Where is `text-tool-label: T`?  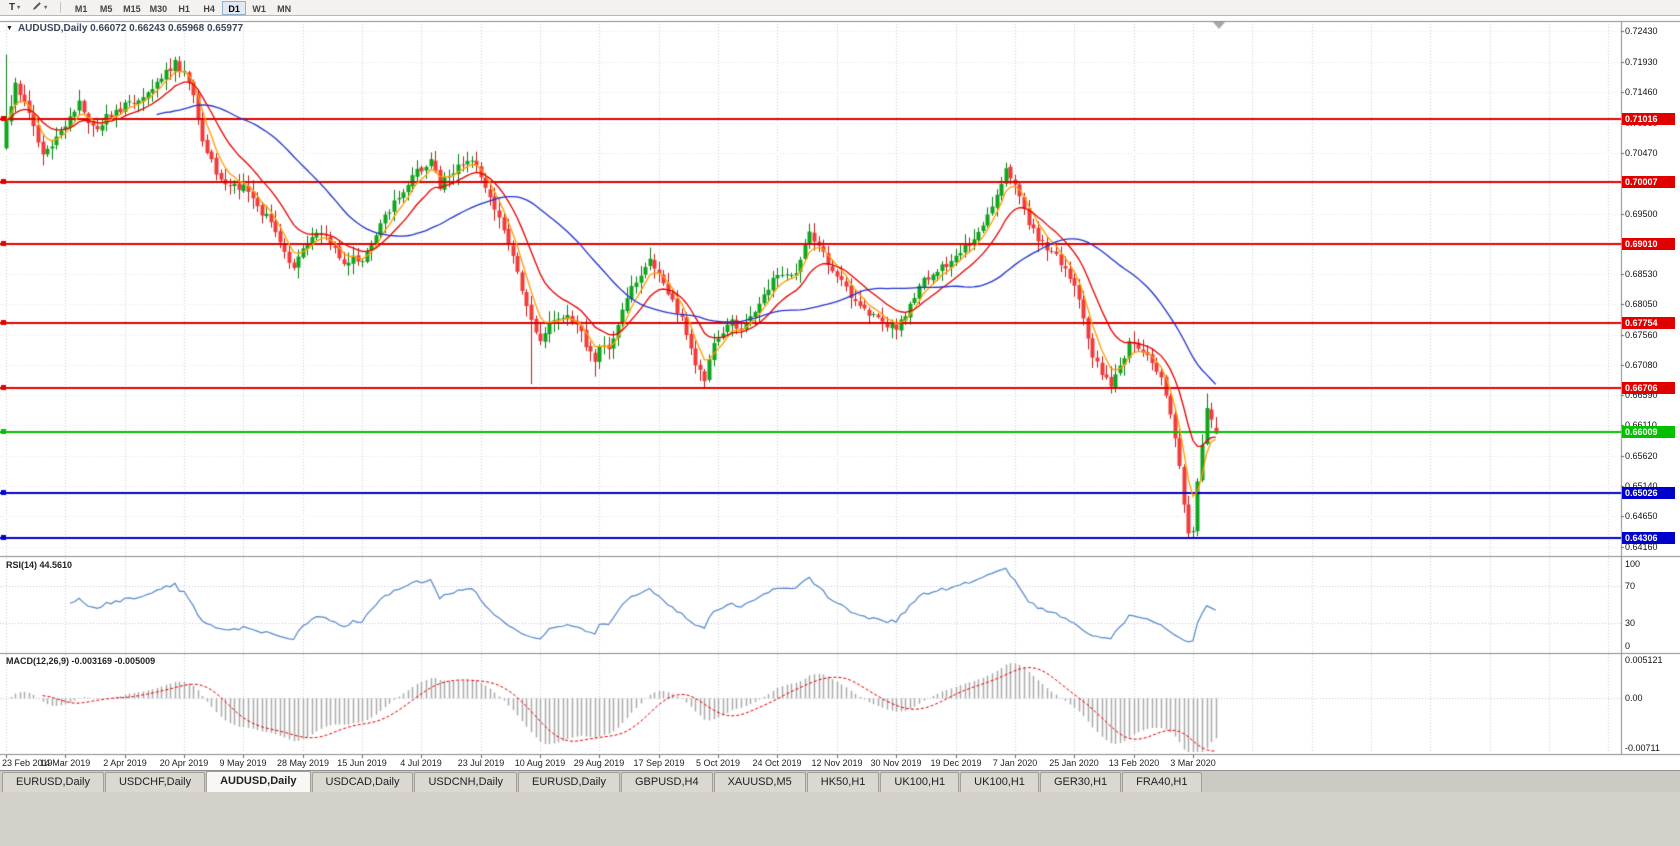 text-tool-label: T is located at coordinates (12, 7).